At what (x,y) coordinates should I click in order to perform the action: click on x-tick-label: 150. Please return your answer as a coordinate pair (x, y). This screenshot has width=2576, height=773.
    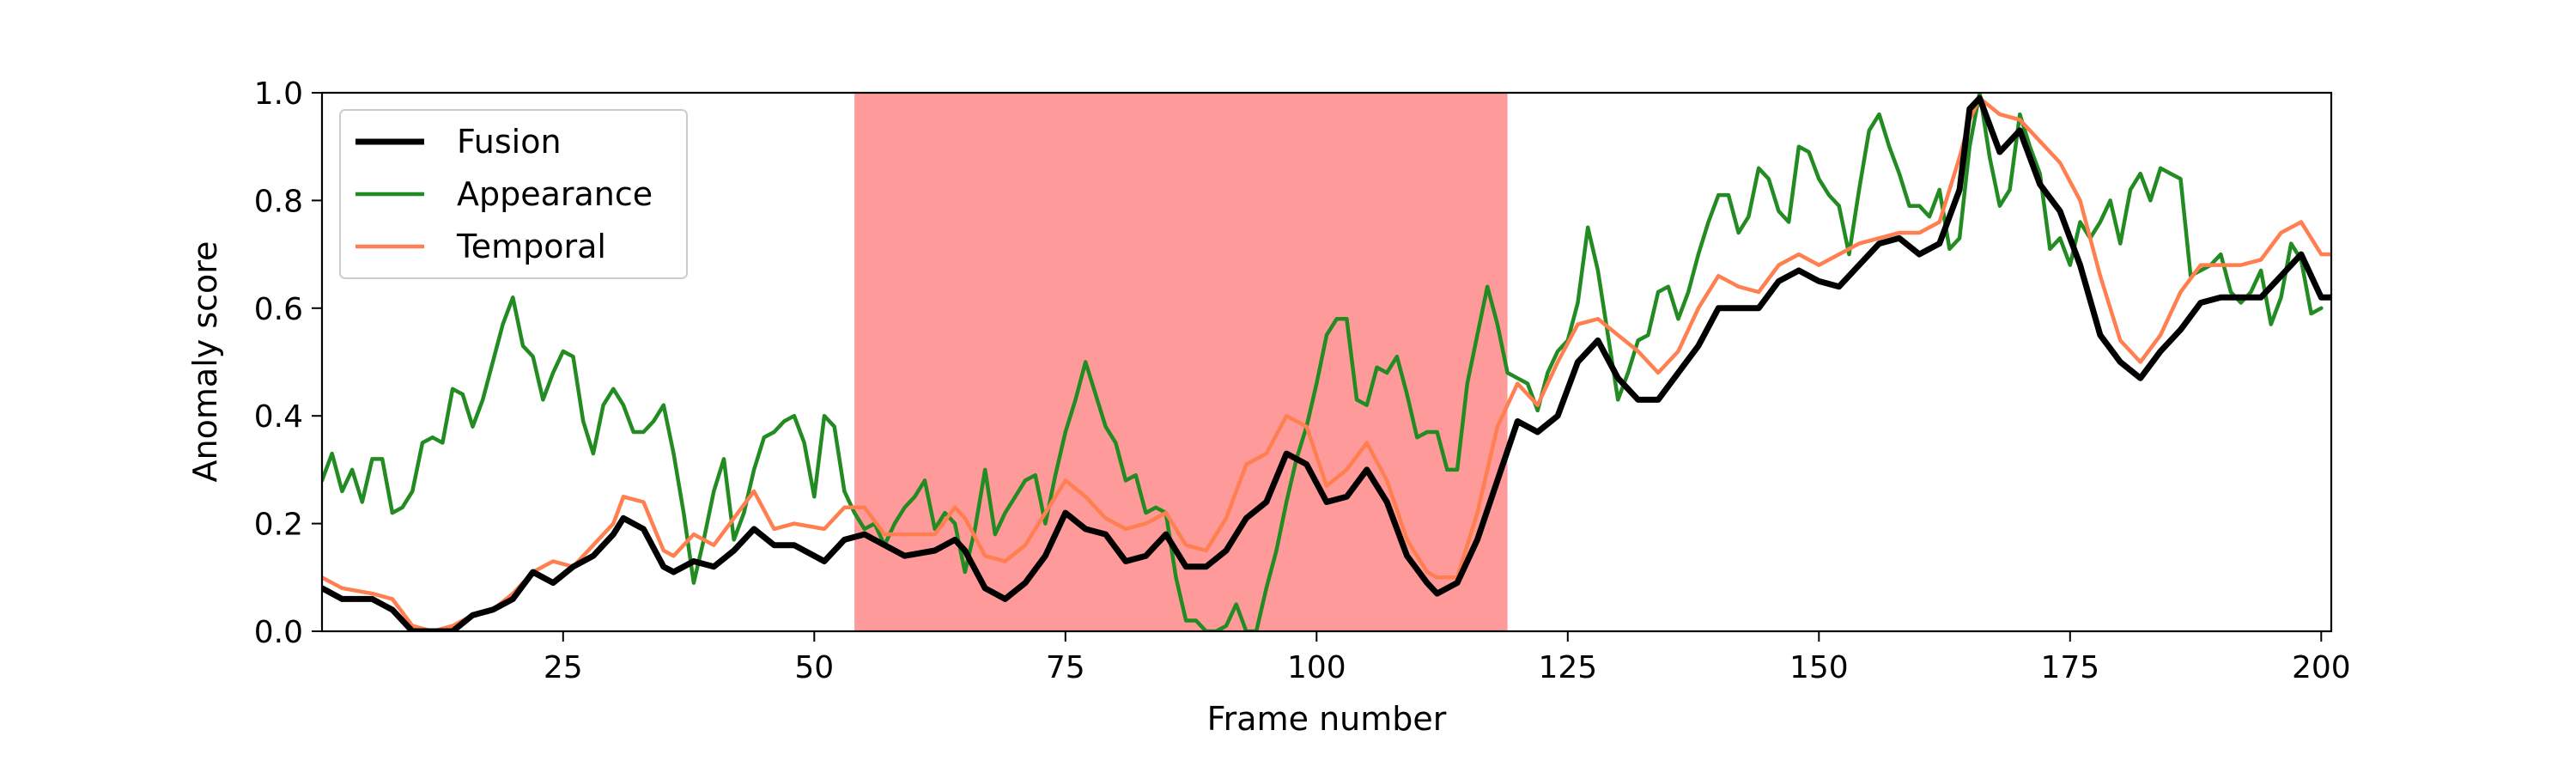
    Looking at the image, I should click on (1819, 667).